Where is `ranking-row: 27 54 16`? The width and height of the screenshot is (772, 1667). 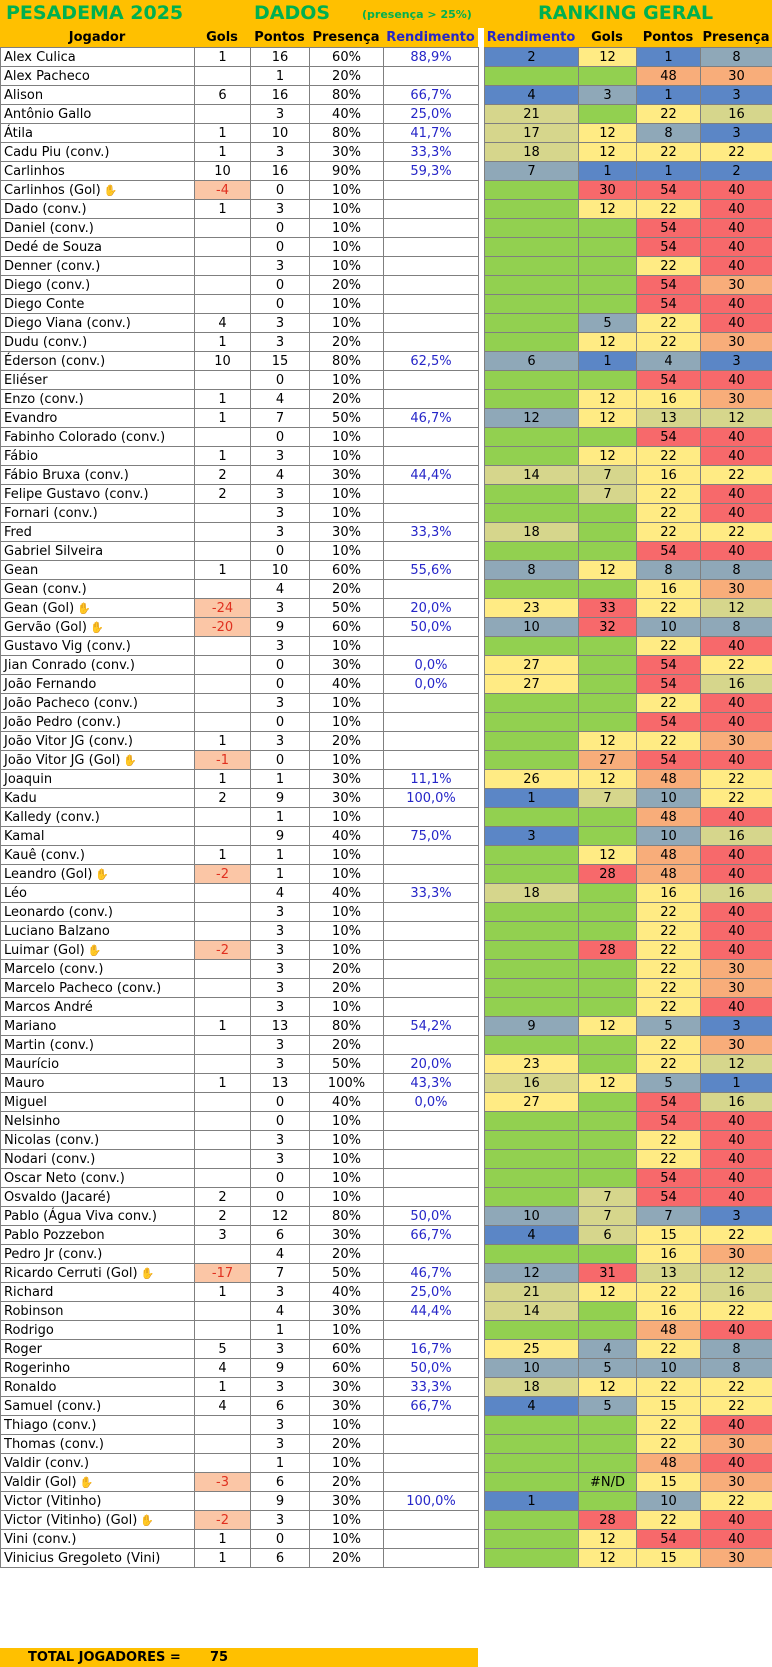 ranking-row: 27 54 16 is located at coordinates (628, 1102).